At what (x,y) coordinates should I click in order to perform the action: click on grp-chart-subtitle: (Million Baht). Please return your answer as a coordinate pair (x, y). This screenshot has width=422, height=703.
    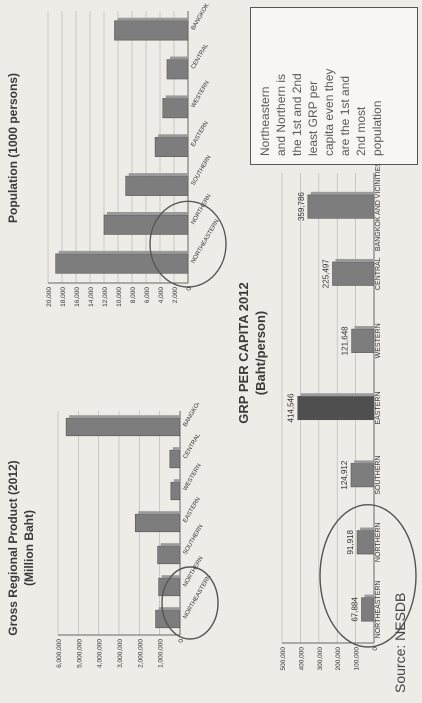
    Looking at the image, I should click on (28, 548).